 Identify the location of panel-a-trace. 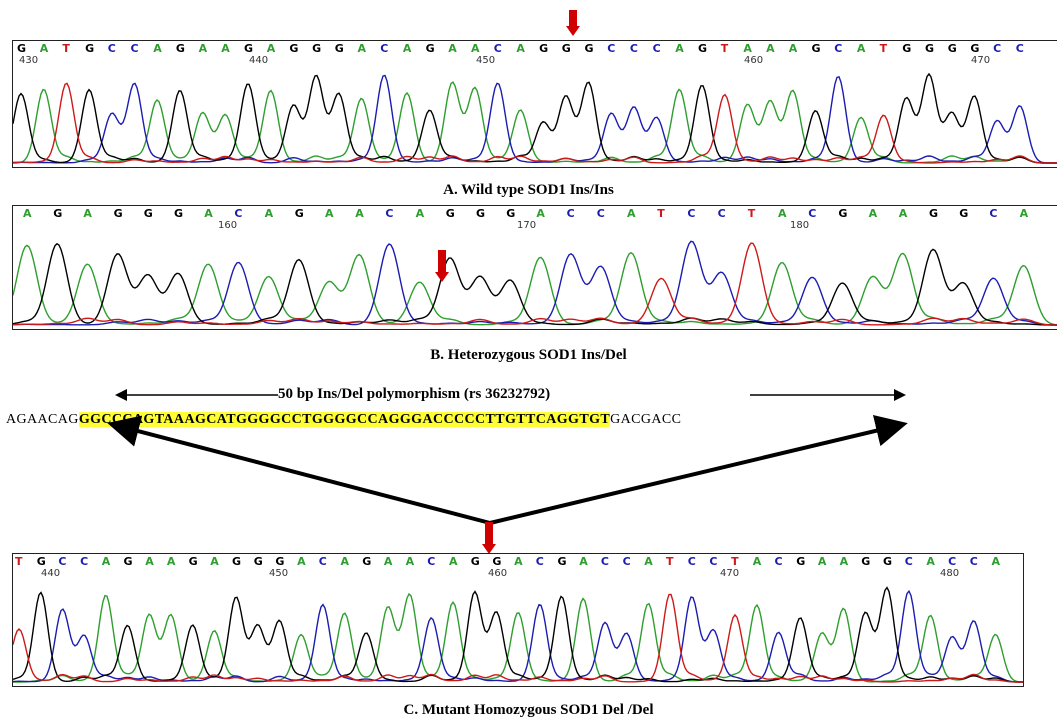
(535, 118).